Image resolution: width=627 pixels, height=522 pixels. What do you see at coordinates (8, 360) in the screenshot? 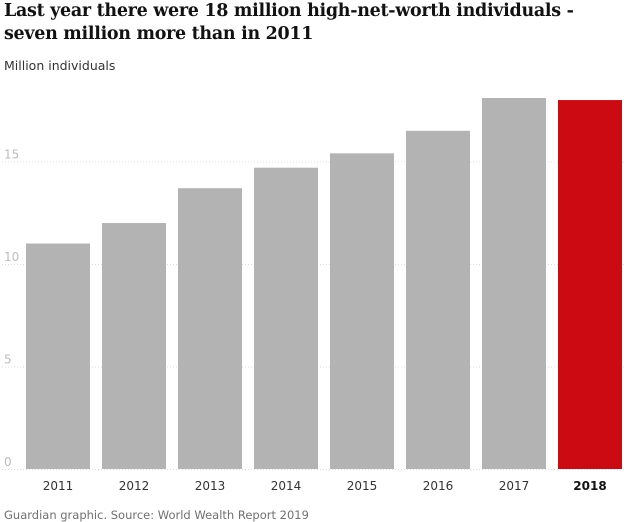
I see `y-tick-label: 5` at bounding box center [8, 360].